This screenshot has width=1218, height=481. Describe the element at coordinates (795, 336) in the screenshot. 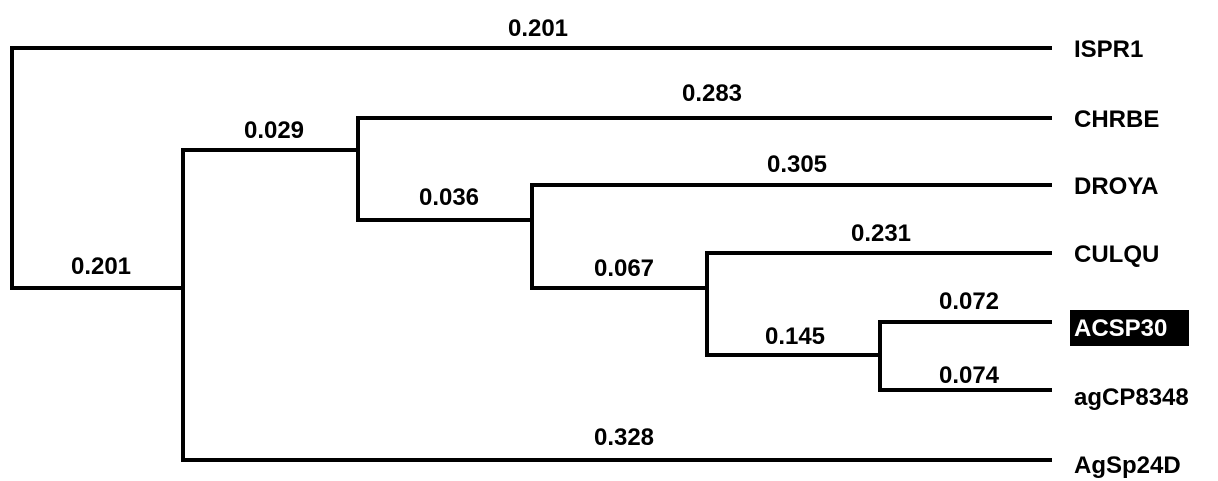

I see `branch-length-n4-n5: 0.145` at that location.